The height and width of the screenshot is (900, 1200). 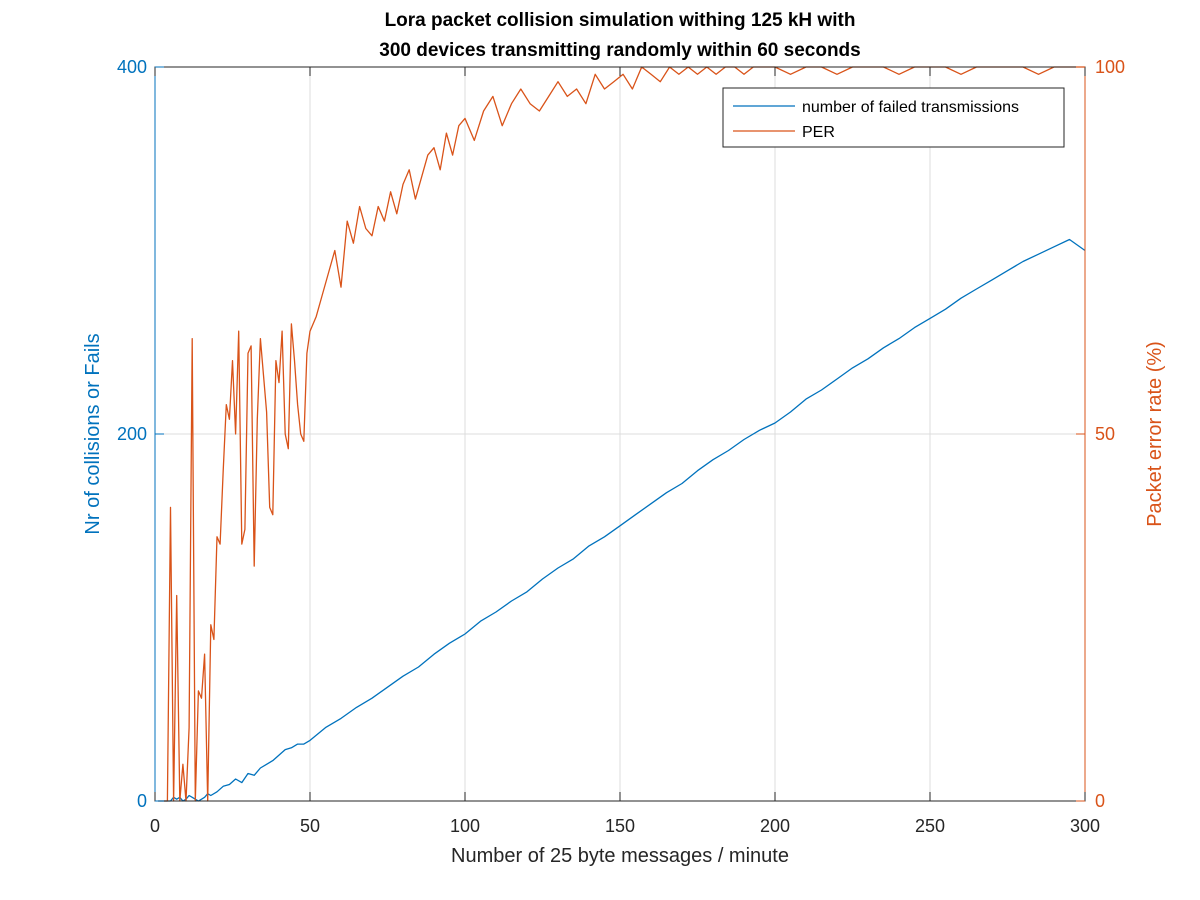 I want to click on legend: number of failed transmissions PER, so click(x=893, y=117).